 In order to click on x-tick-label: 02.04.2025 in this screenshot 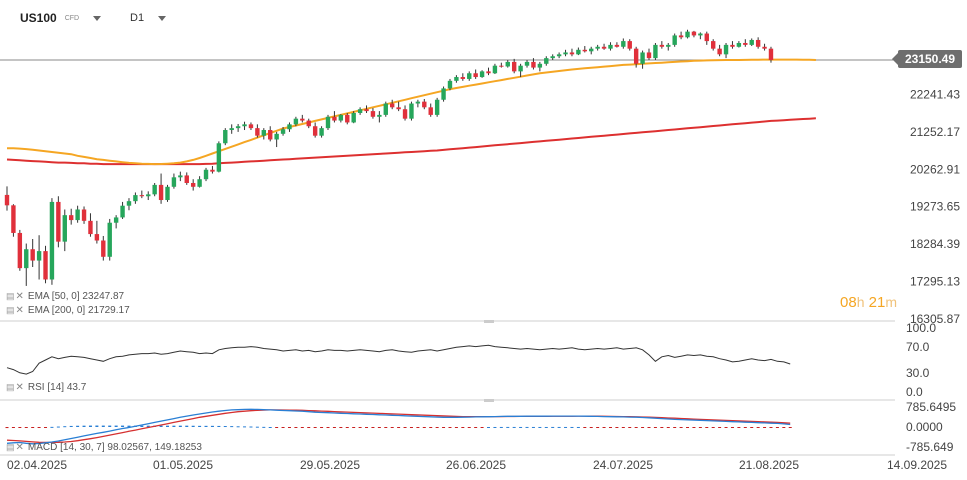, I will do `click(37, 465)`.